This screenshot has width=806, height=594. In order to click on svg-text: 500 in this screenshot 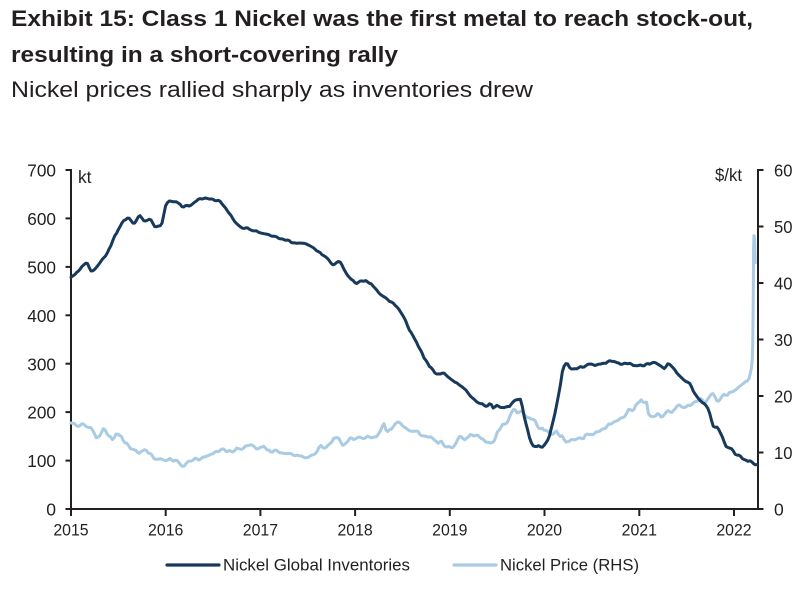, I will do `click(41, 268)`.